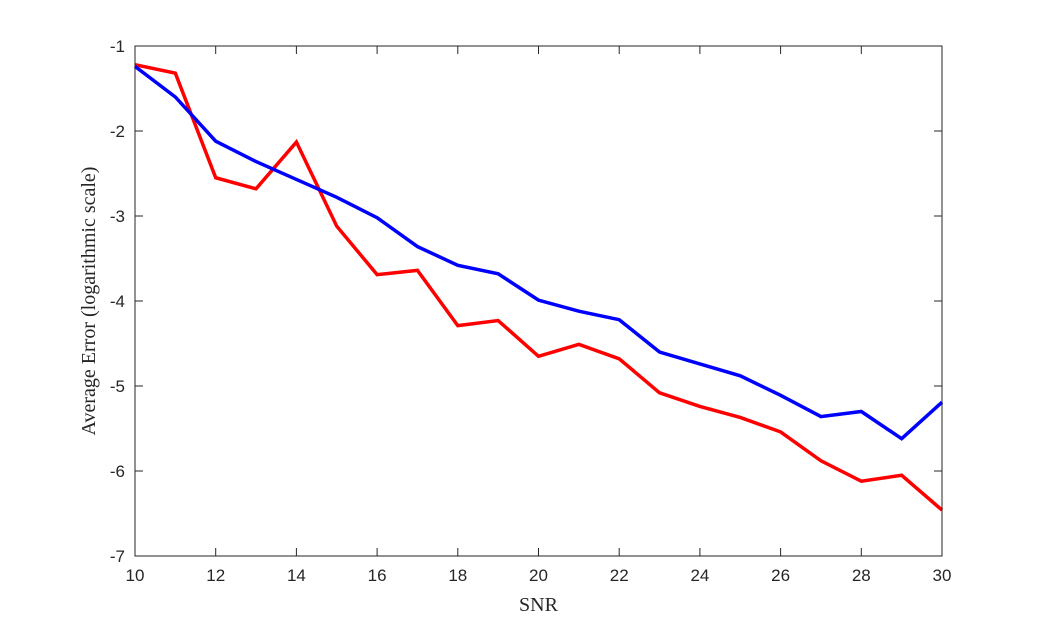  I want to click on x-tick-label: 10, so click(135, 575).